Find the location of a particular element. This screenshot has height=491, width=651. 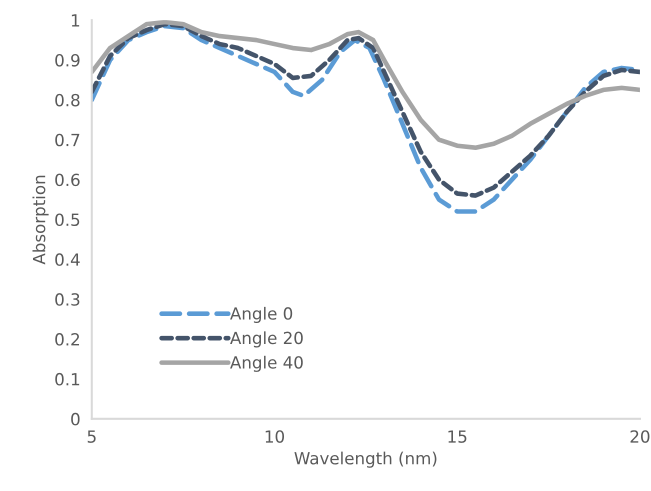

x-tick-label: 10 is located at coordinates (275, 436).